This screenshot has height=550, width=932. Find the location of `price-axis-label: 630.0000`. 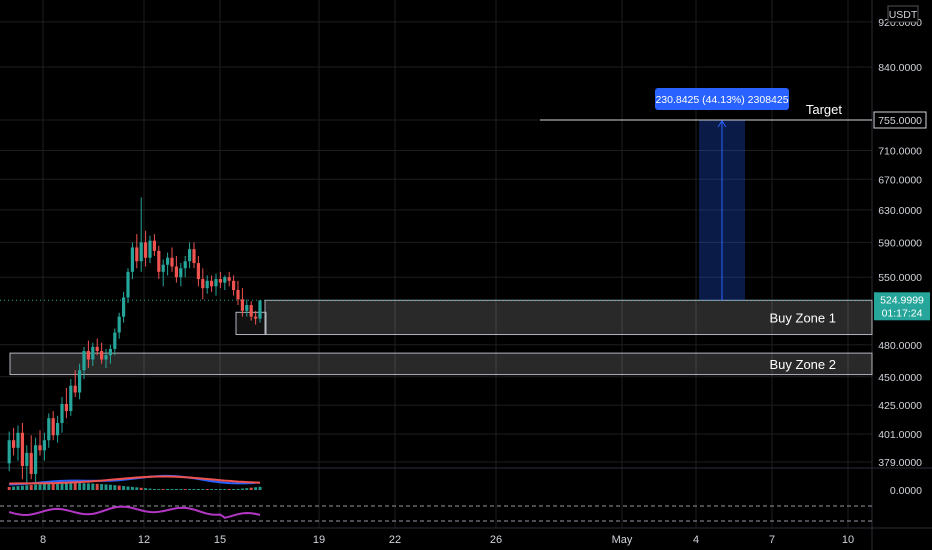

price-axis-label: 630.0000 is located at coordinates (900, 211).